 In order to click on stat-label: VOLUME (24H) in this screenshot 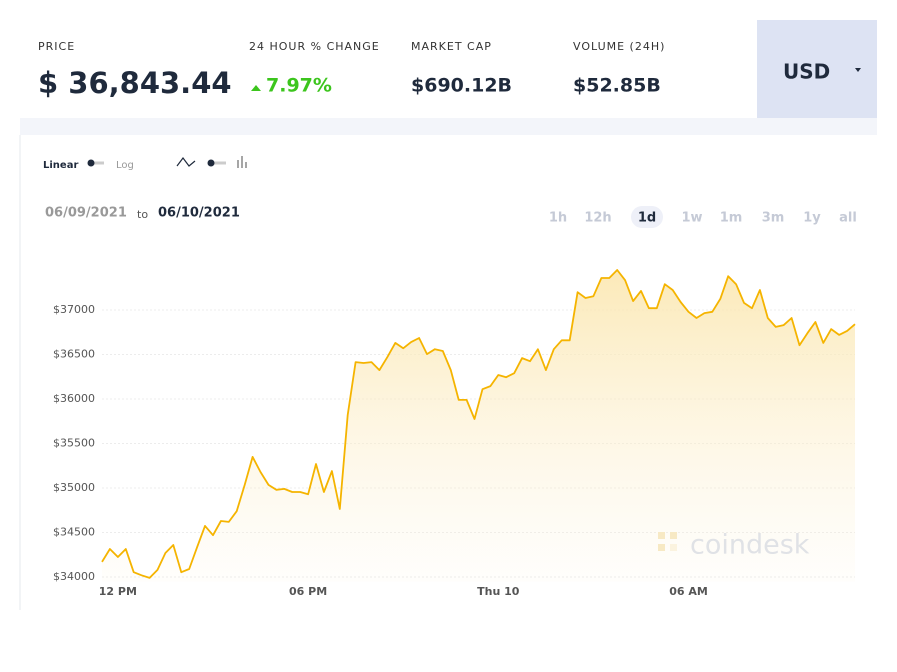, I will do `click(619, 46)`.